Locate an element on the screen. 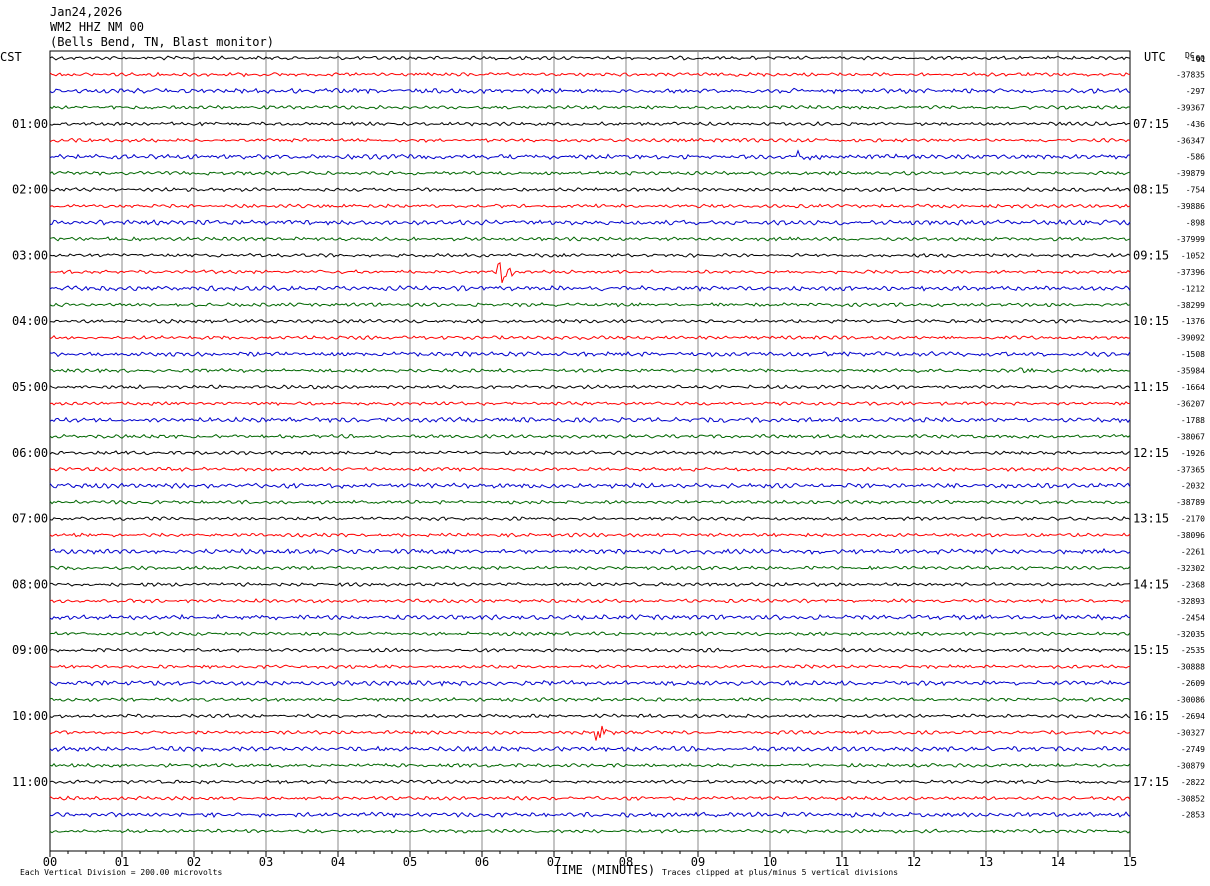  dc-value-label: -39367 is located at coordinates (1190, 107).